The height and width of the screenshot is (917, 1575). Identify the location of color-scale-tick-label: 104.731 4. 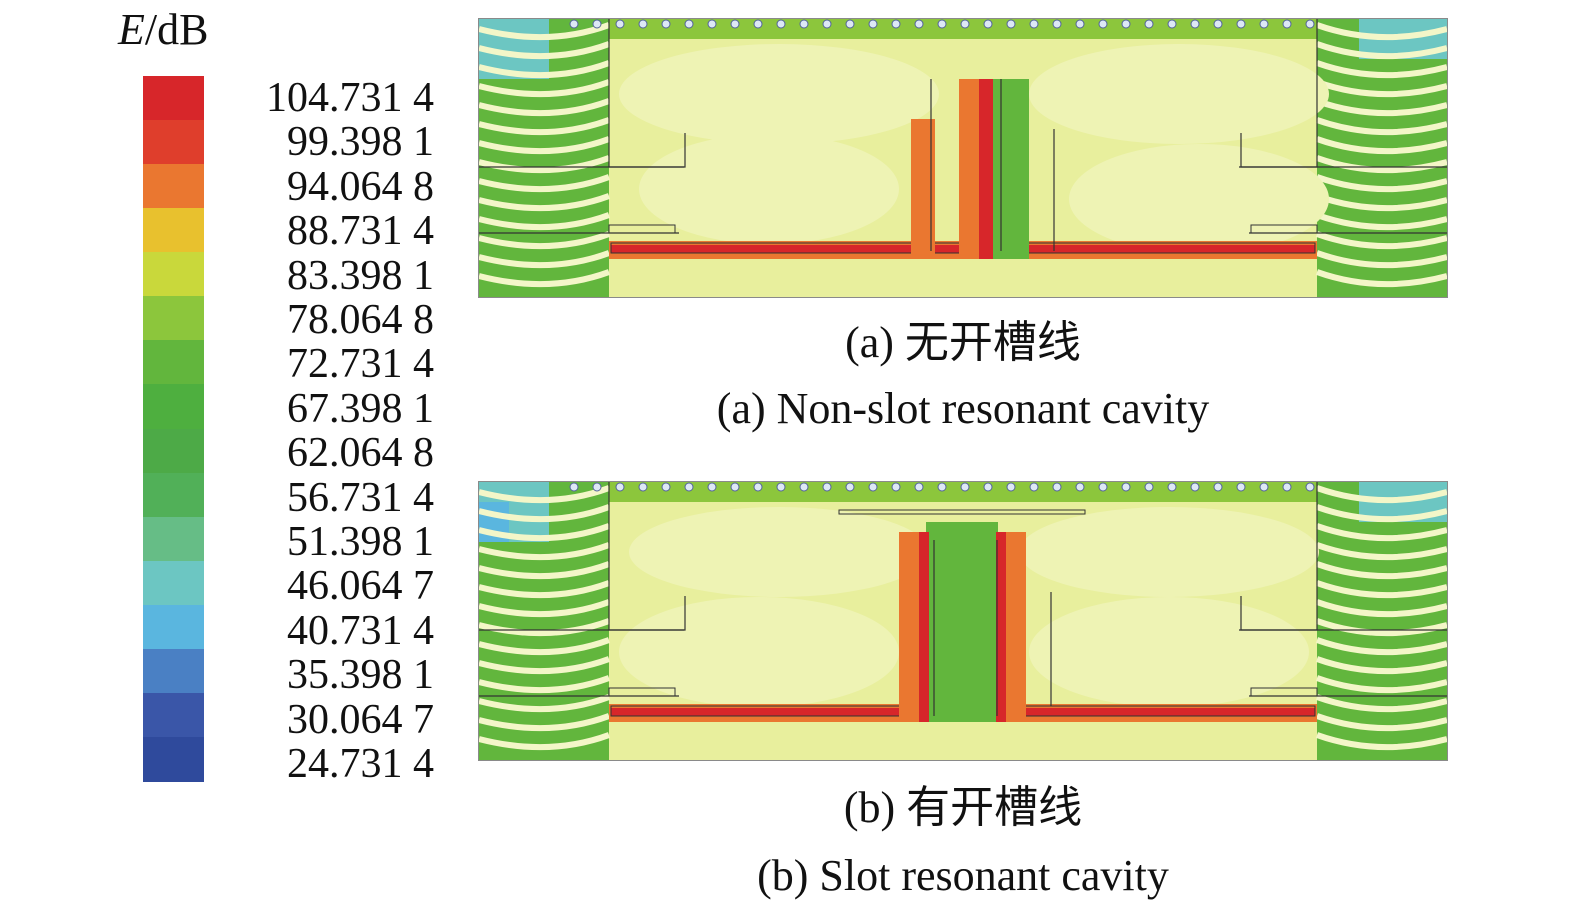
(350, 98).